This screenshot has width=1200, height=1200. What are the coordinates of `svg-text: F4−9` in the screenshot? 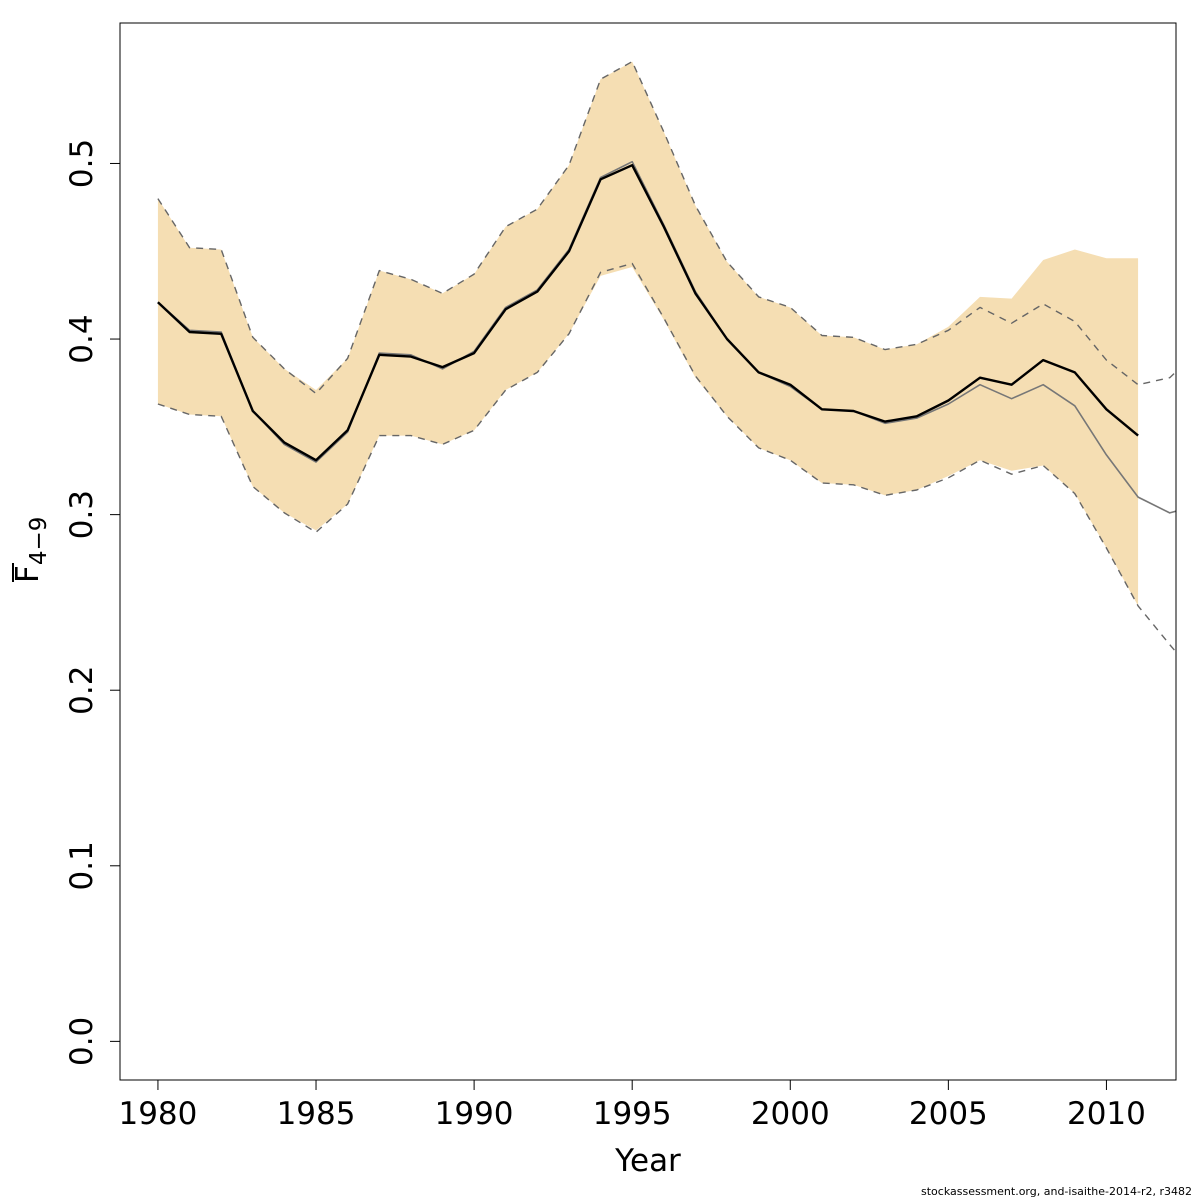 It's located at (31, 550).